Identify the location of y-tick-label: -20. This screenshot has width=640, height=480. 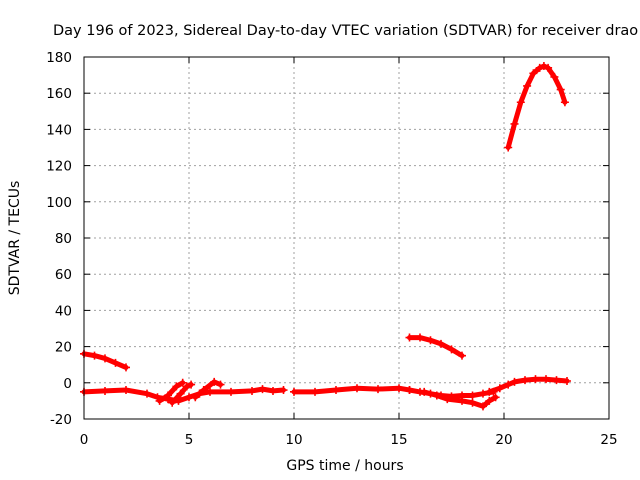
(61, 420).